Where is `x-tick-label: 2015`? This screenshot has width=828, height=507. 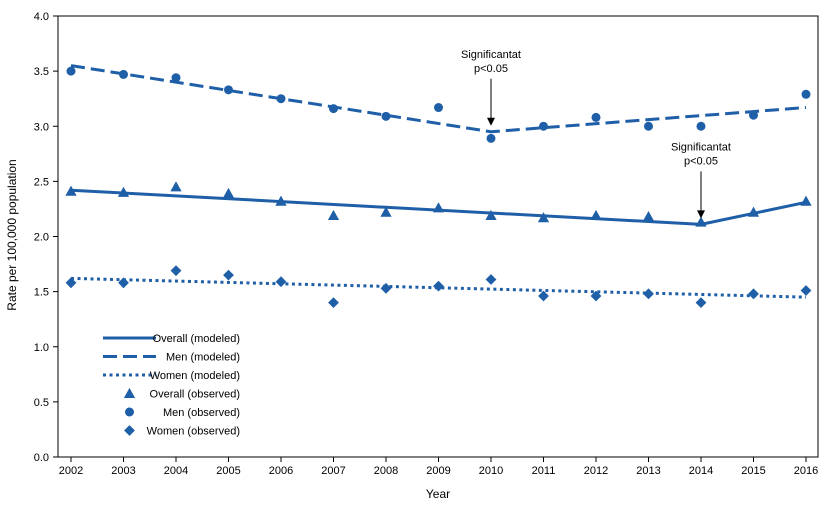
x-tick-label: 2015 is located at coordinates (753, 471).